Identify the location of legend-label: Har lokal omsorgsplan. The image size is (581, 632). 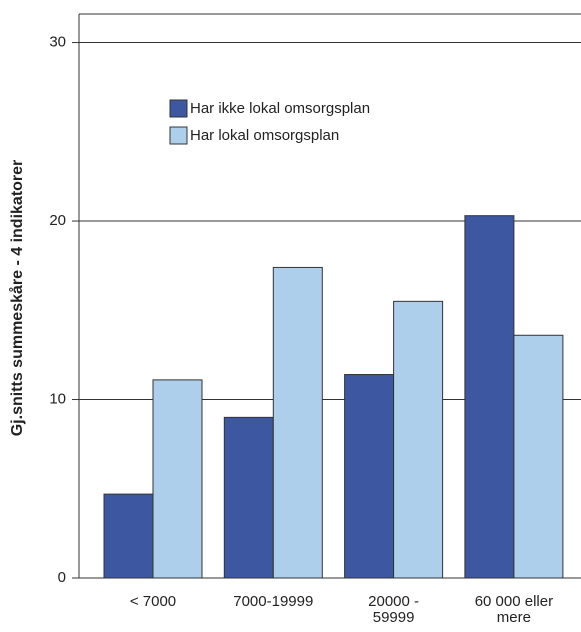
(264, 135).